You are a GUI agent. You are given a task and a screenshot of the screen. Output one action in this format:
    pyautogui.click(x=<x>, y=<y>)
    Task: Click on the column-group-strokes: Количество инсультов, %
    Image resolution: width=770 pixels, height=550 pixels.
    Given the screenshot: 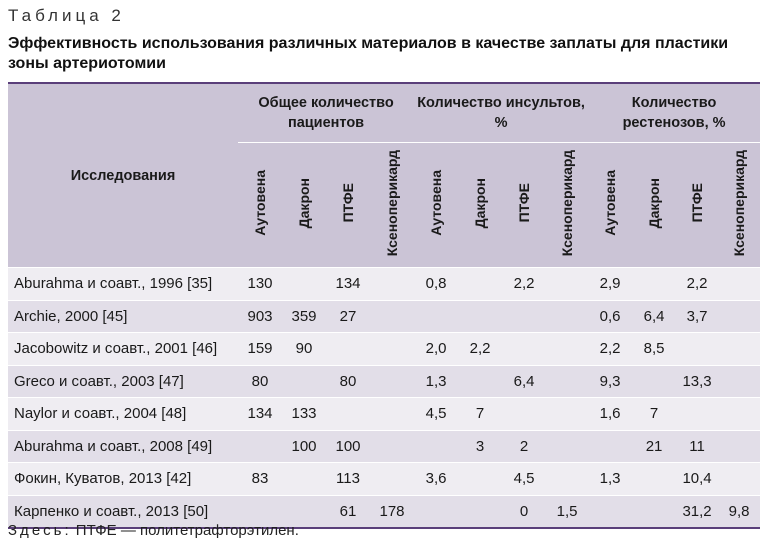 What is the action you would take?
    pyautogui.click(x=501, y=113)
    